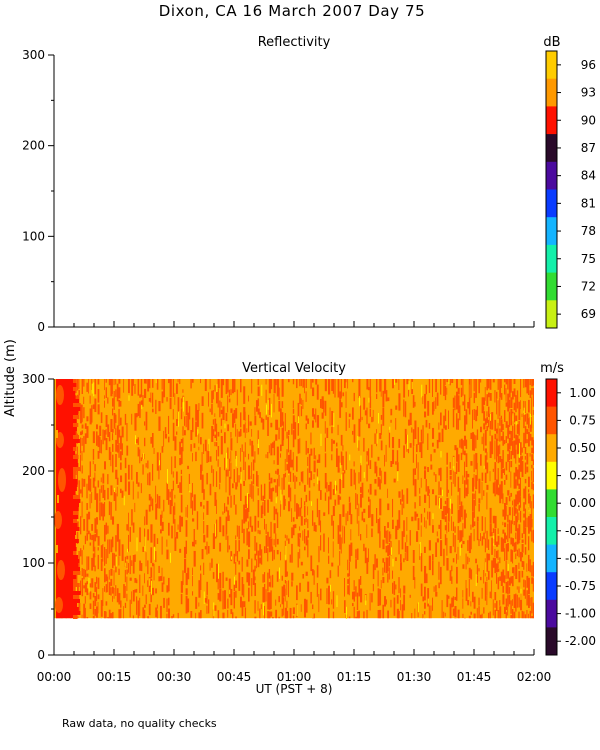  What do you see at coordinates (33, 379) in the screenshot?
I see `velocity-y-tick-label: 300` at bounding box center [33, 379].